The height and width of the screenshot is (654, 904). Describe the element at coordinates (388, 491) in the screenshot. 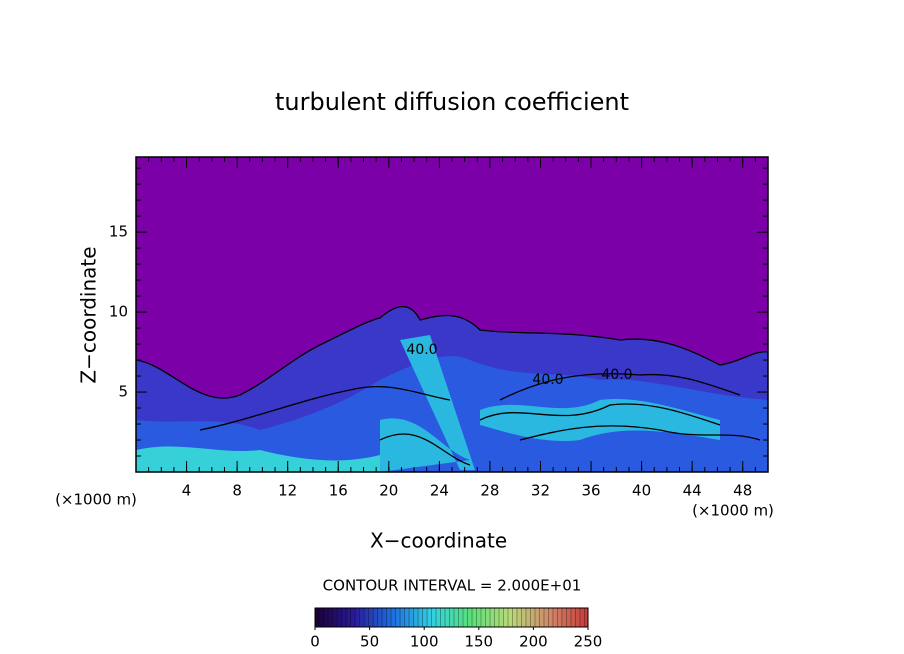

I see `x-tick-label: 20` at that location.